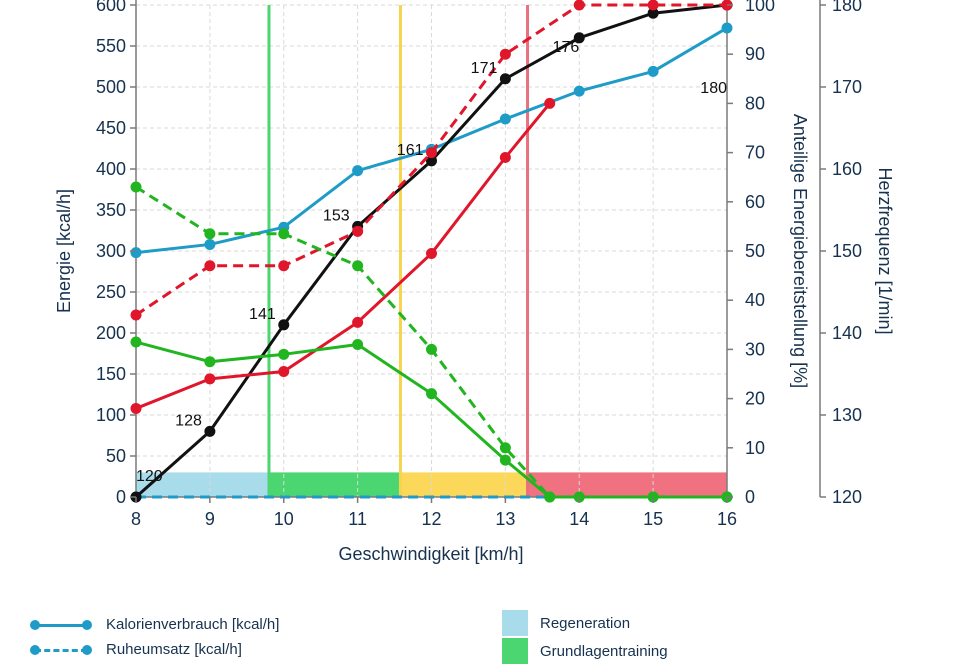  What do you see at coordinates (847, 251) in the screenshot?
I see `y-right2-tick-label: 150` at bounding box center [847, 251].